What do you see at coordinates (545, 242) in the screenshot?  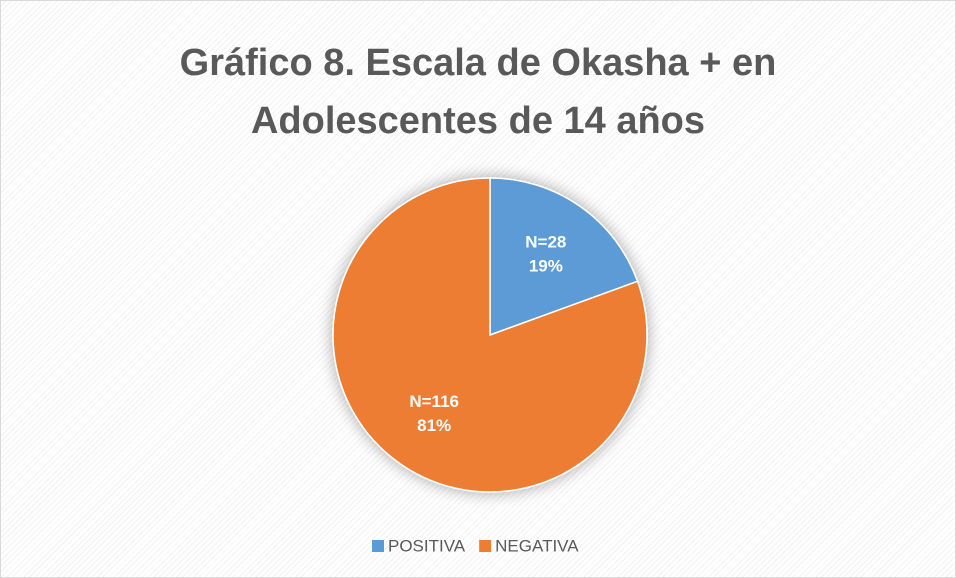 I see `data-label: N=28` at bounding box center [545, 242].